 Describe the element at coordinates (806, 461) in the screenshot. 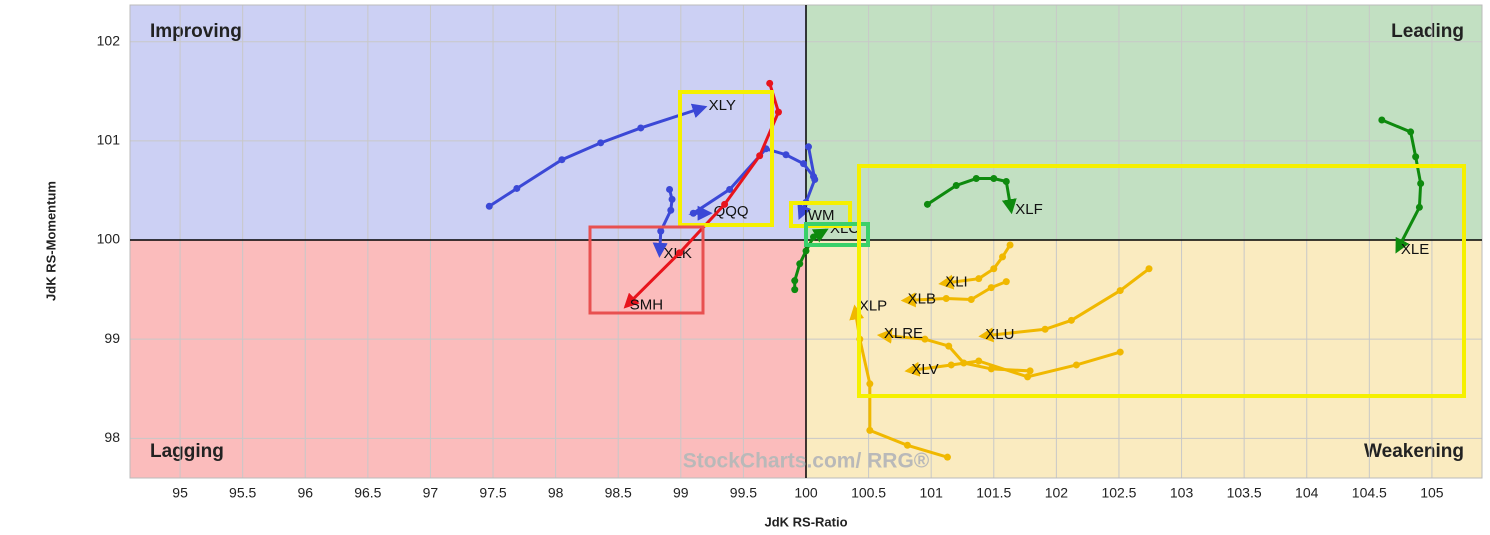

I see `watermark: StockCharts.com/ RRG®` at that location.